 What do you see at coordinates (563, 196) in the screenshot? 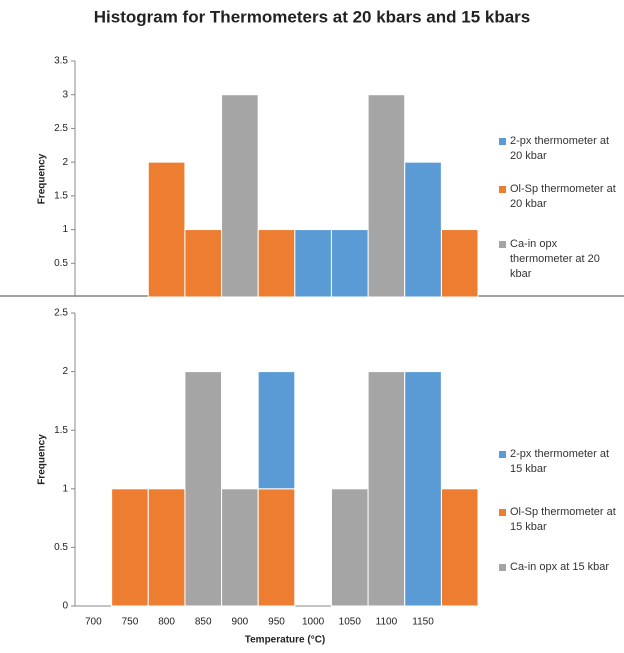
I see `legend-label: Ol-Sp thermometer at 20 kbar` at bounding box center [563, 196].